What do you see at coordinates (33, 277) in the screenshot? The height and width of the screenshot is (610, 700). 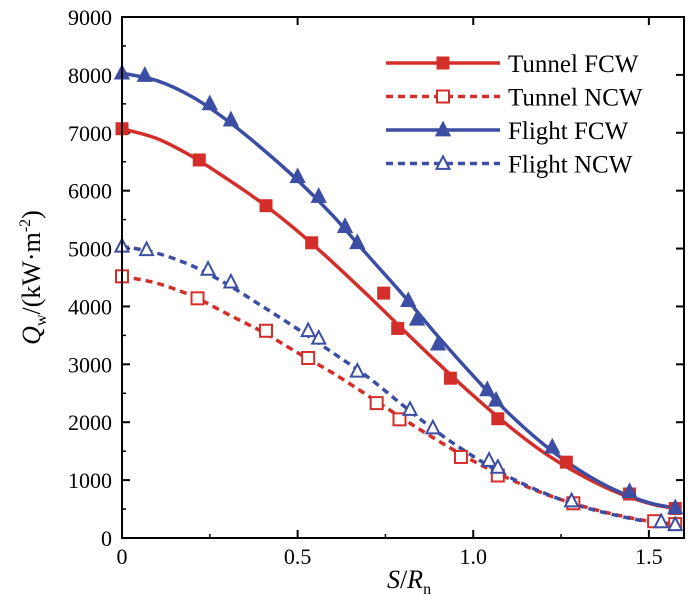 I see `y-axis-title: Qw/(kW·m-2)` at bounding box center [33, 277].